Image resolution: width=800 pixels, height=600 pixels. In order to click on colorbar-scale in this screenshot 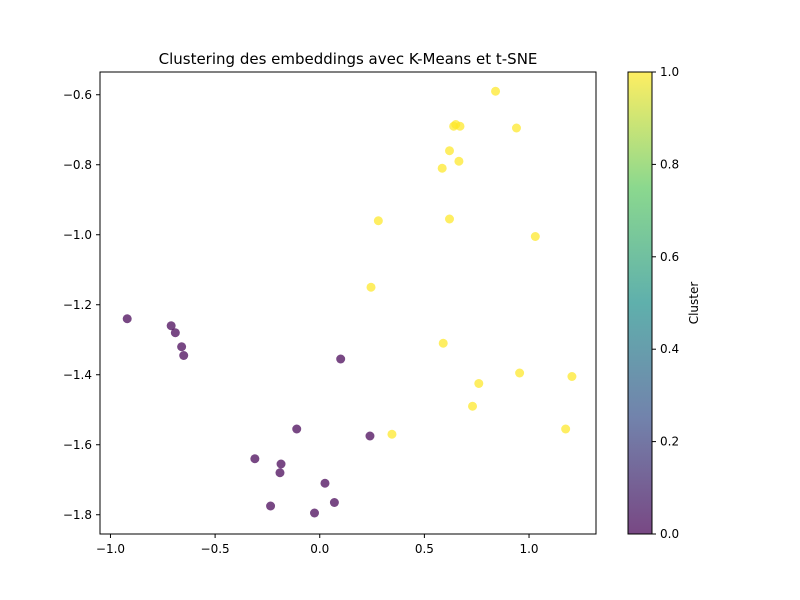, I will do `click(640, 303)`.